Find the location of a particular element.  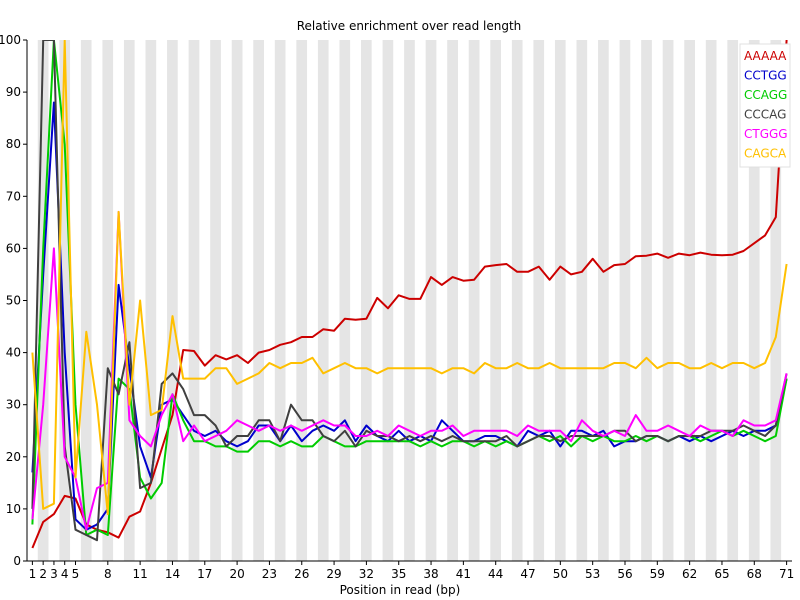

x-tick-label: 62 is located at coordinates (689, 574).